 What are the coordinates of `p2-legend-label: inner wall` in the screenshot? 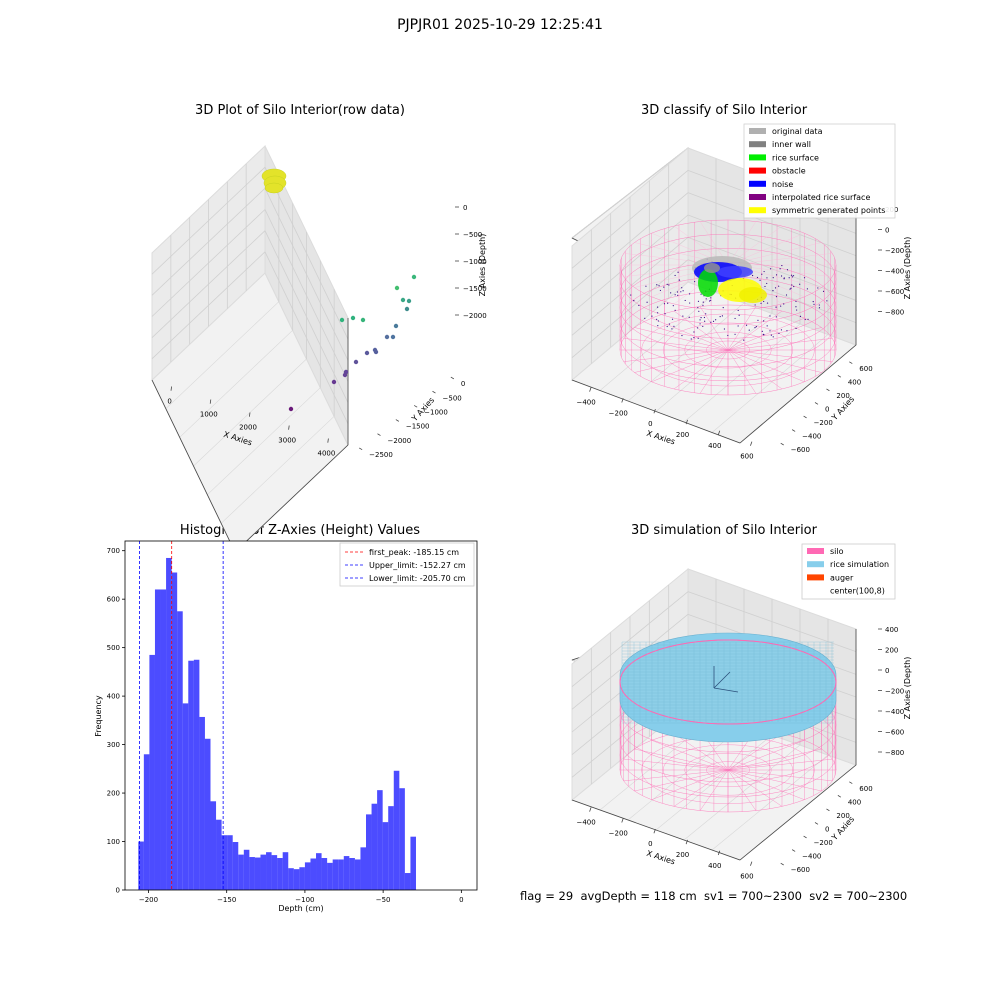 It's located at (791, 144).